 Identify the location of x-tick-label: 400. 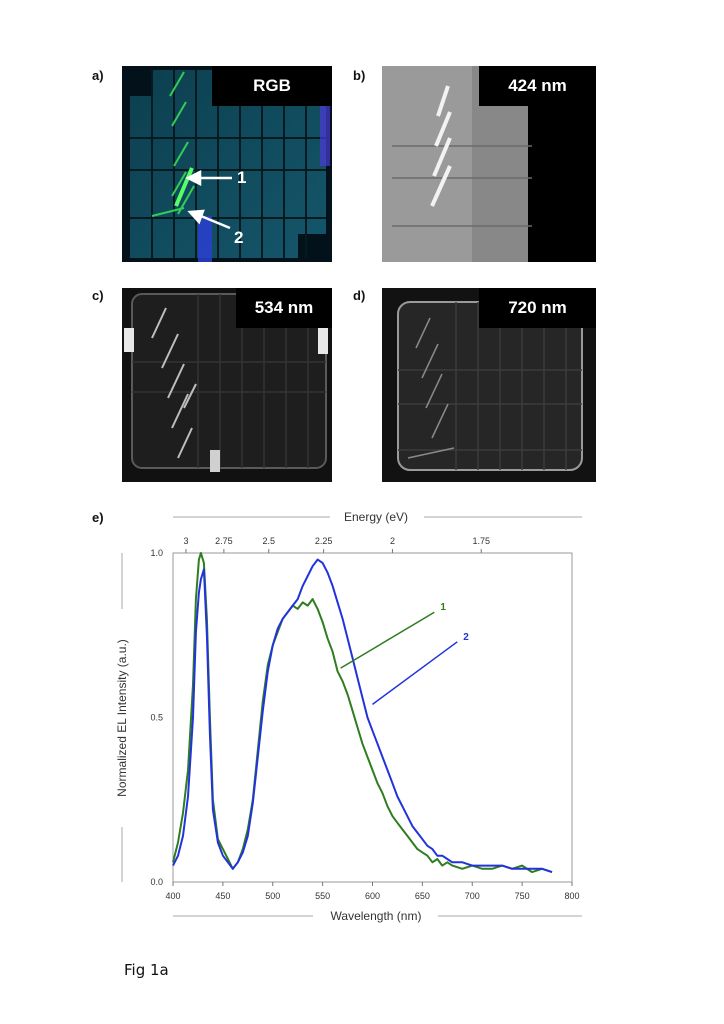
(172, 896).